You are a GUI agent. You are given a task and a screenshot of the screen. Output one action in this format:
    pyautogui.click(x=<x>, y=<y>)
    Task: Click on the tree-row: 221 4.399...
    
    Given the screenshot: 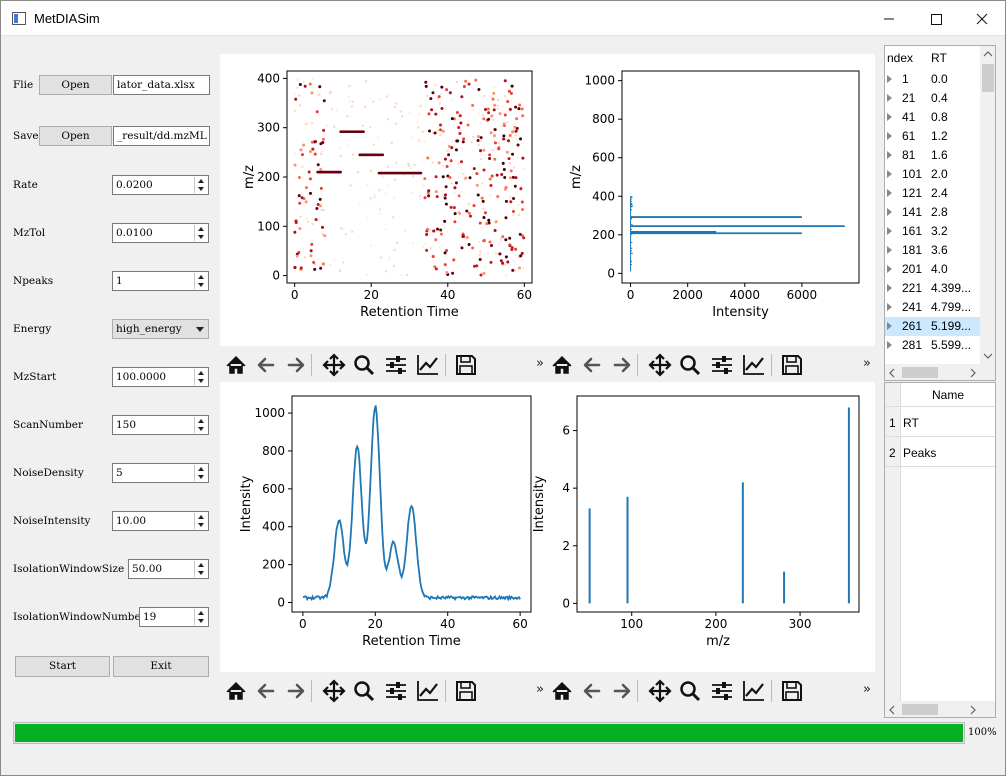 What is the action you would take?
    pyautogui.click(x=933, y=288)
    